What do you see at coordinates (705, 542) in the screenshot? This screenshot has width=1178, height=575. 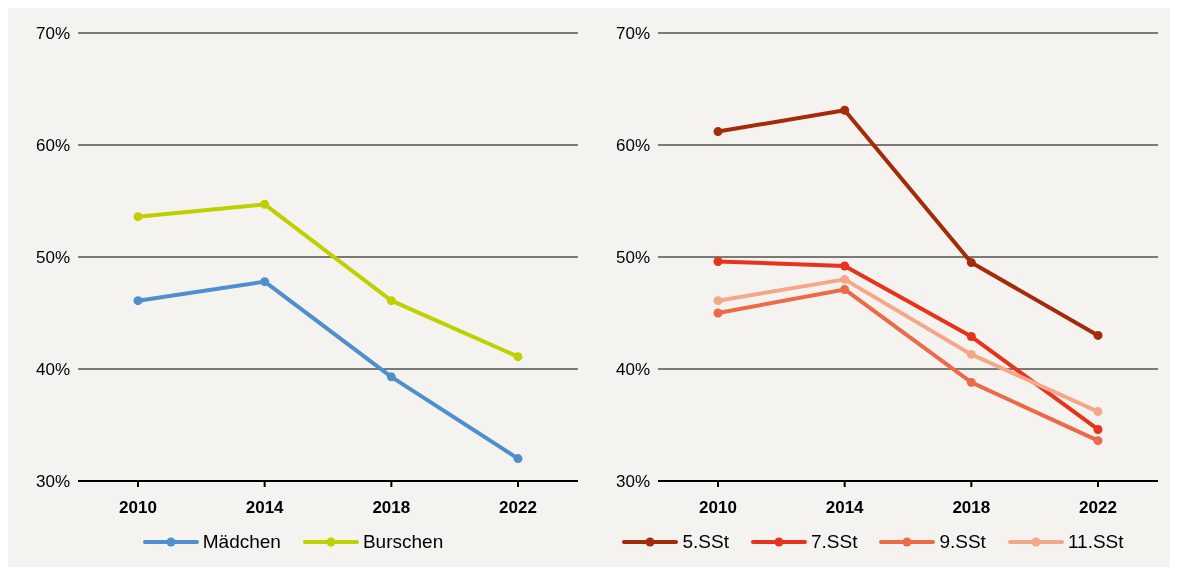 I see `legend-label: 5.SSt` at bounding box center [705, 542].